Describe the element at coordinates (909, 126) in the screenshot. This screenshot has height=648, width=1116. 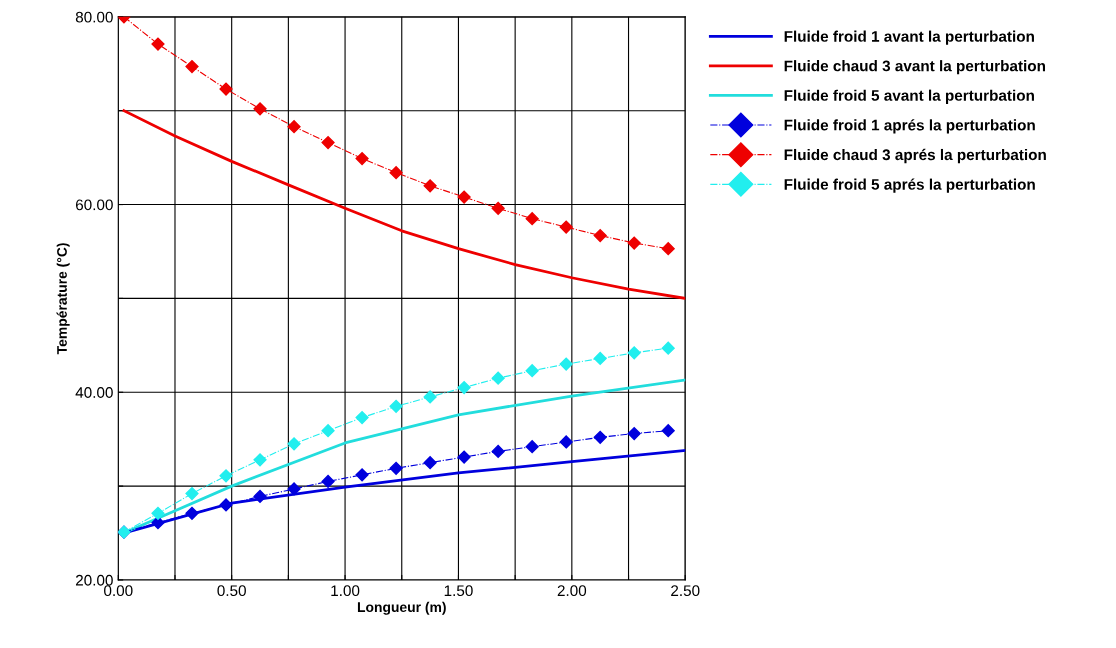
I see `legend-label: Fluide froid 1 aprés la perturbation` at that location.